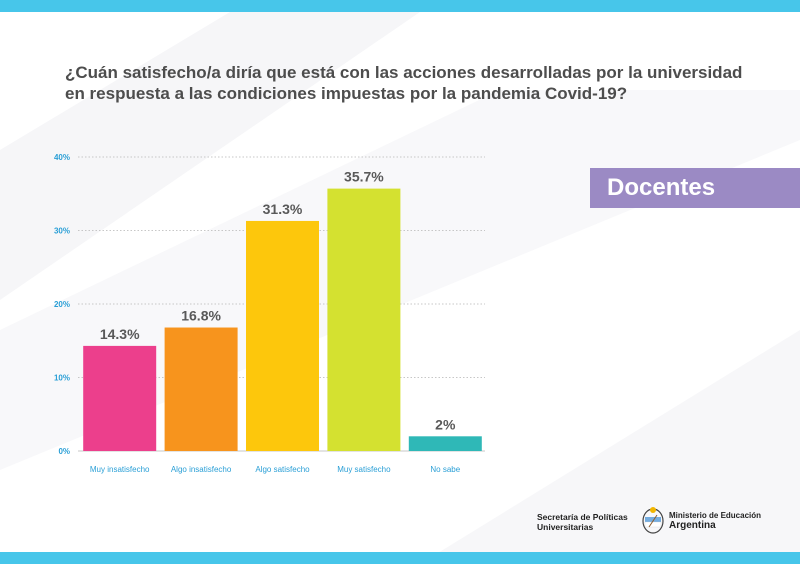  I want to click on secretaria-line-2: Universitarias, so click(565, 527).